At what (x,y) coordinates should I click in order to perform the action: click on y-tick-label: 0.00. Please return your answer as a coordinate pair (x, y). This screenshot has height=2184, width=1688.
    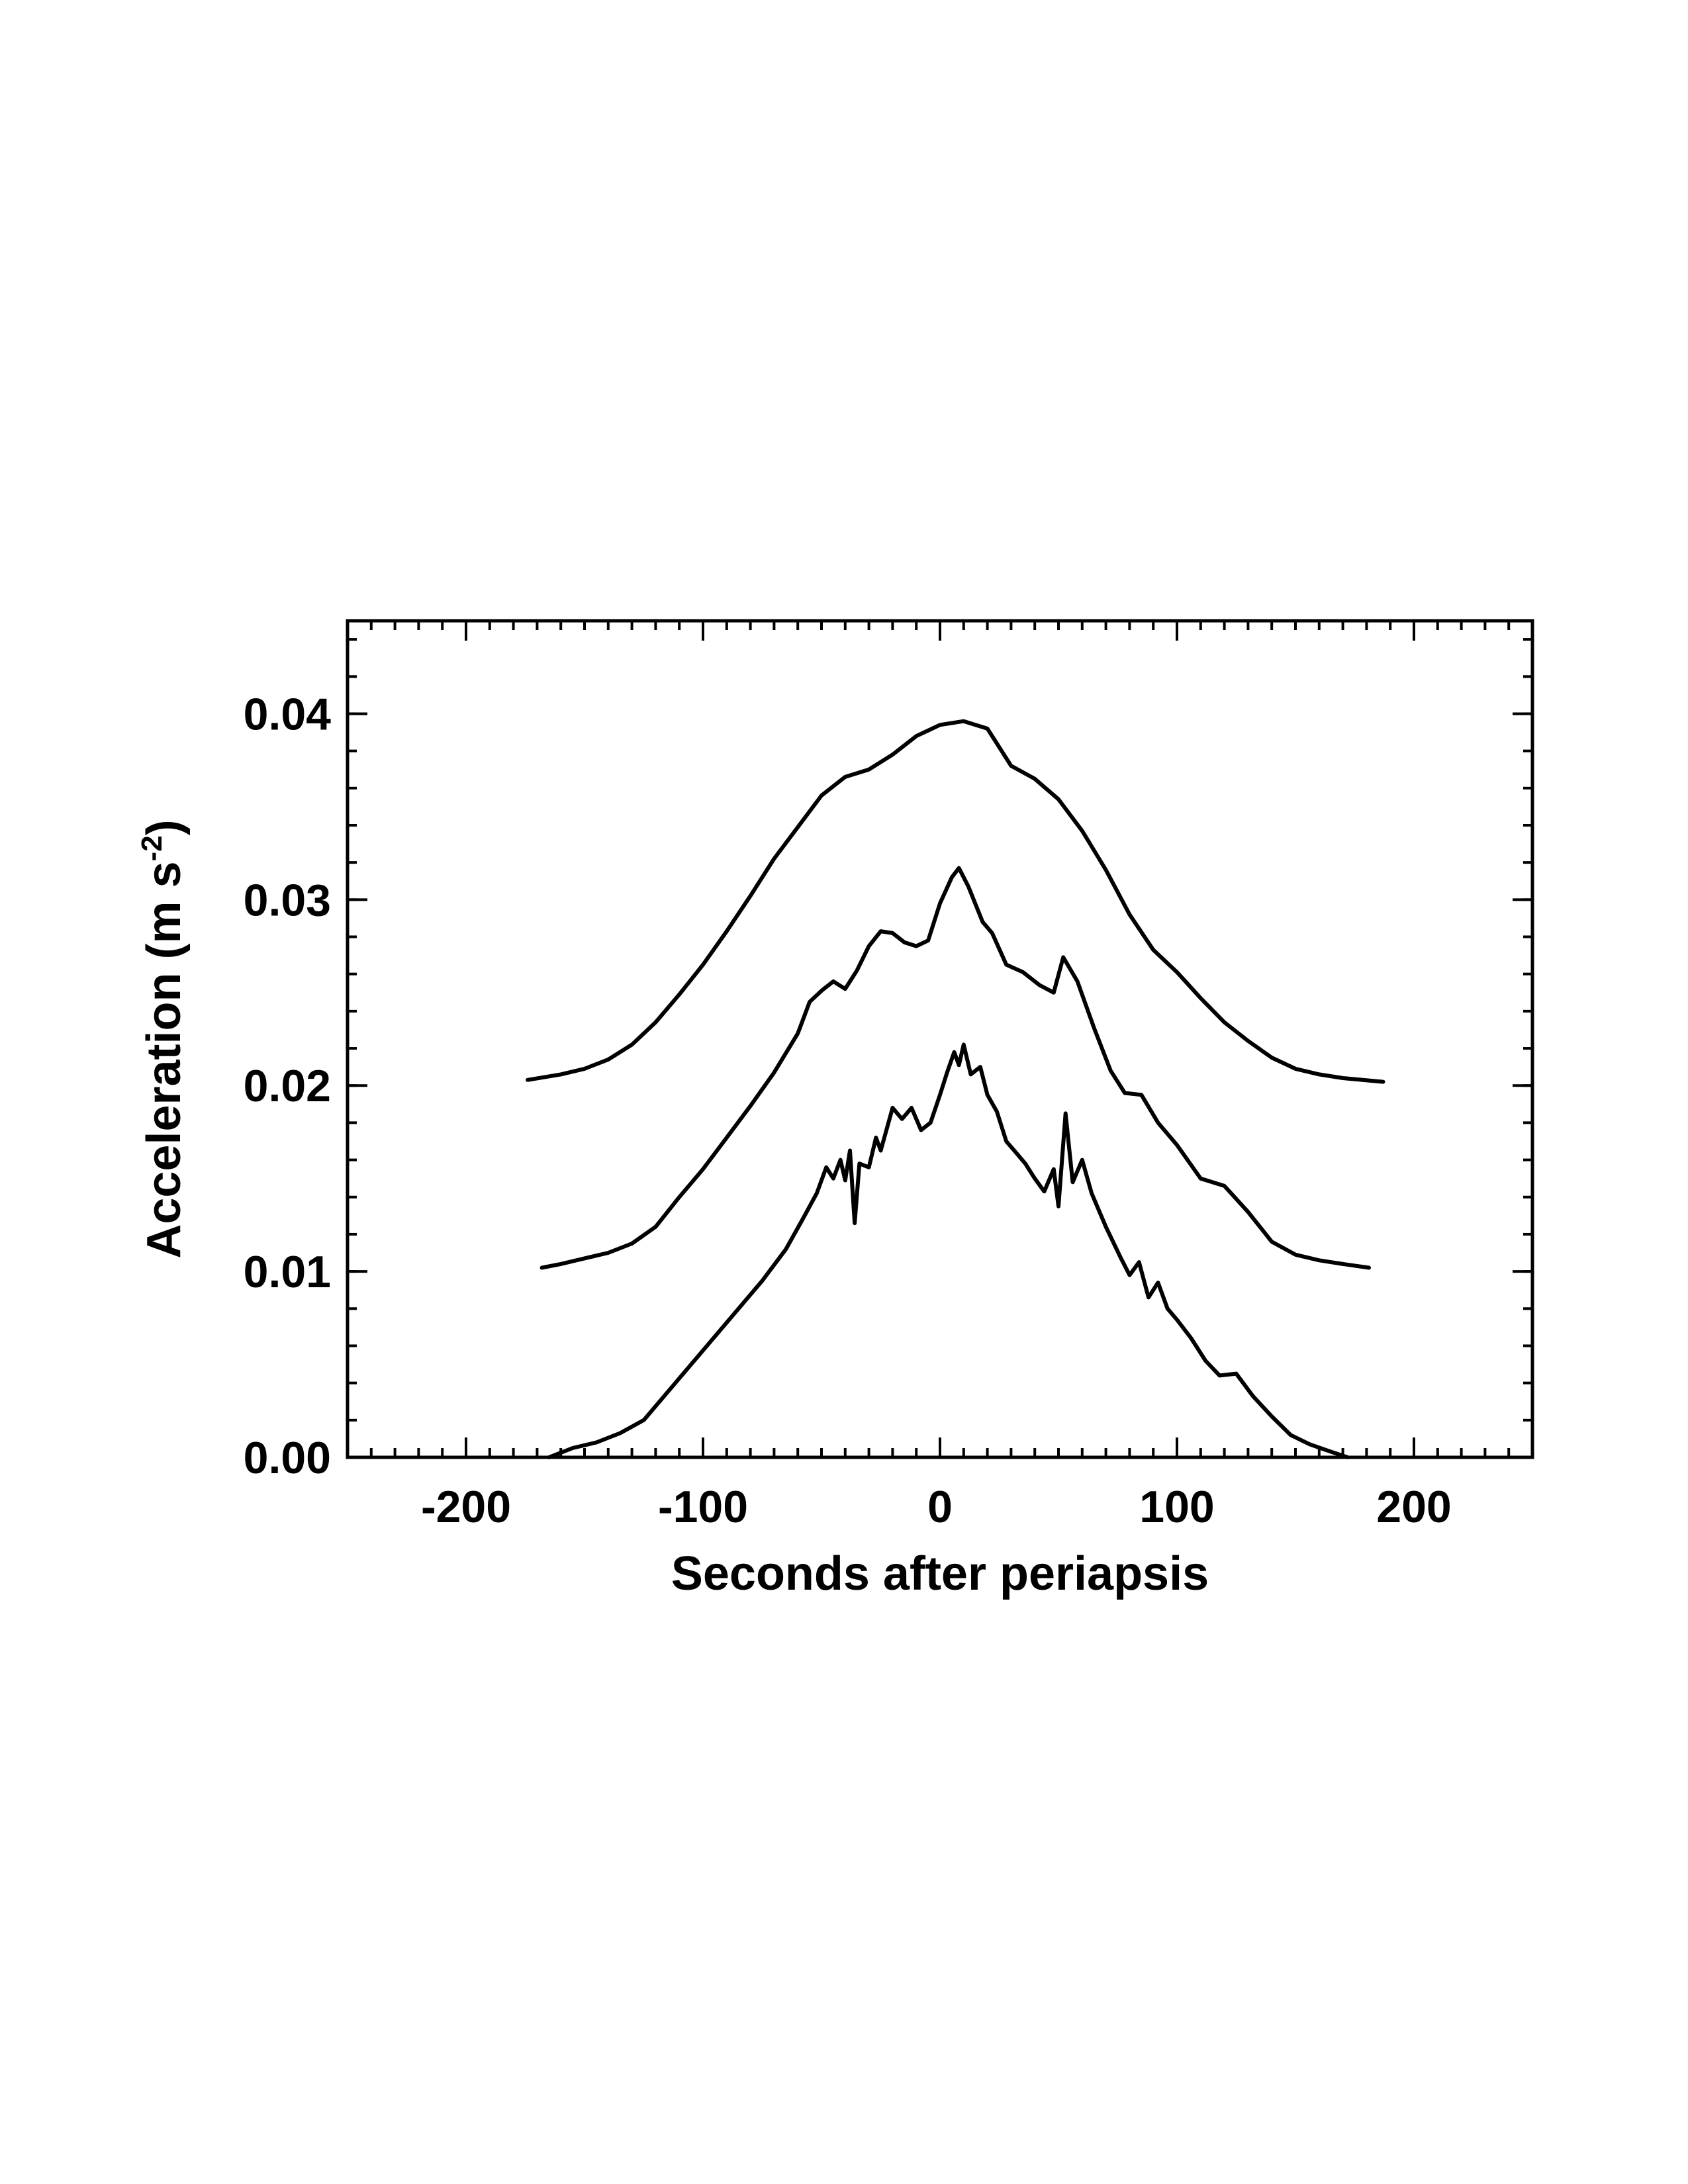
    Looking at the image, I should click on (287, 1458).